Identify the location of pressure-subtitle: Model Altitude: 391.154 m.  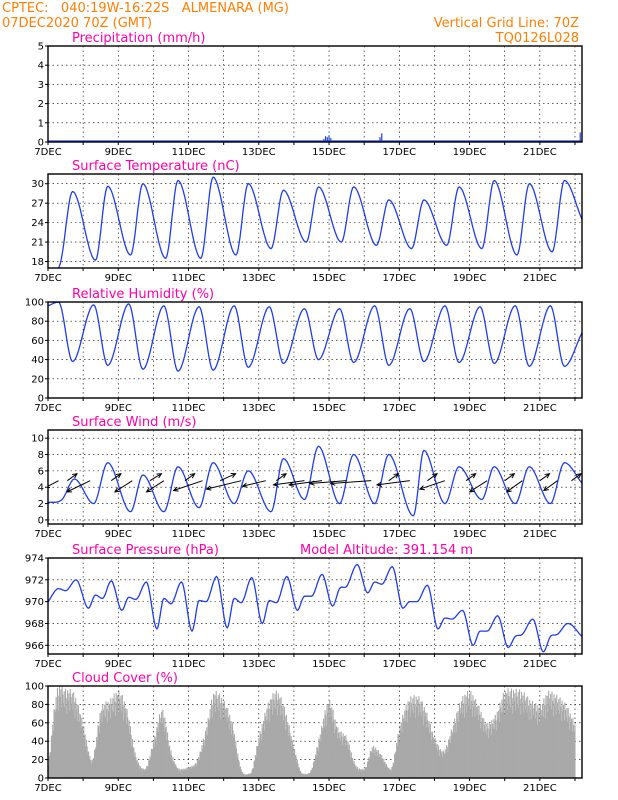
(386, 550).